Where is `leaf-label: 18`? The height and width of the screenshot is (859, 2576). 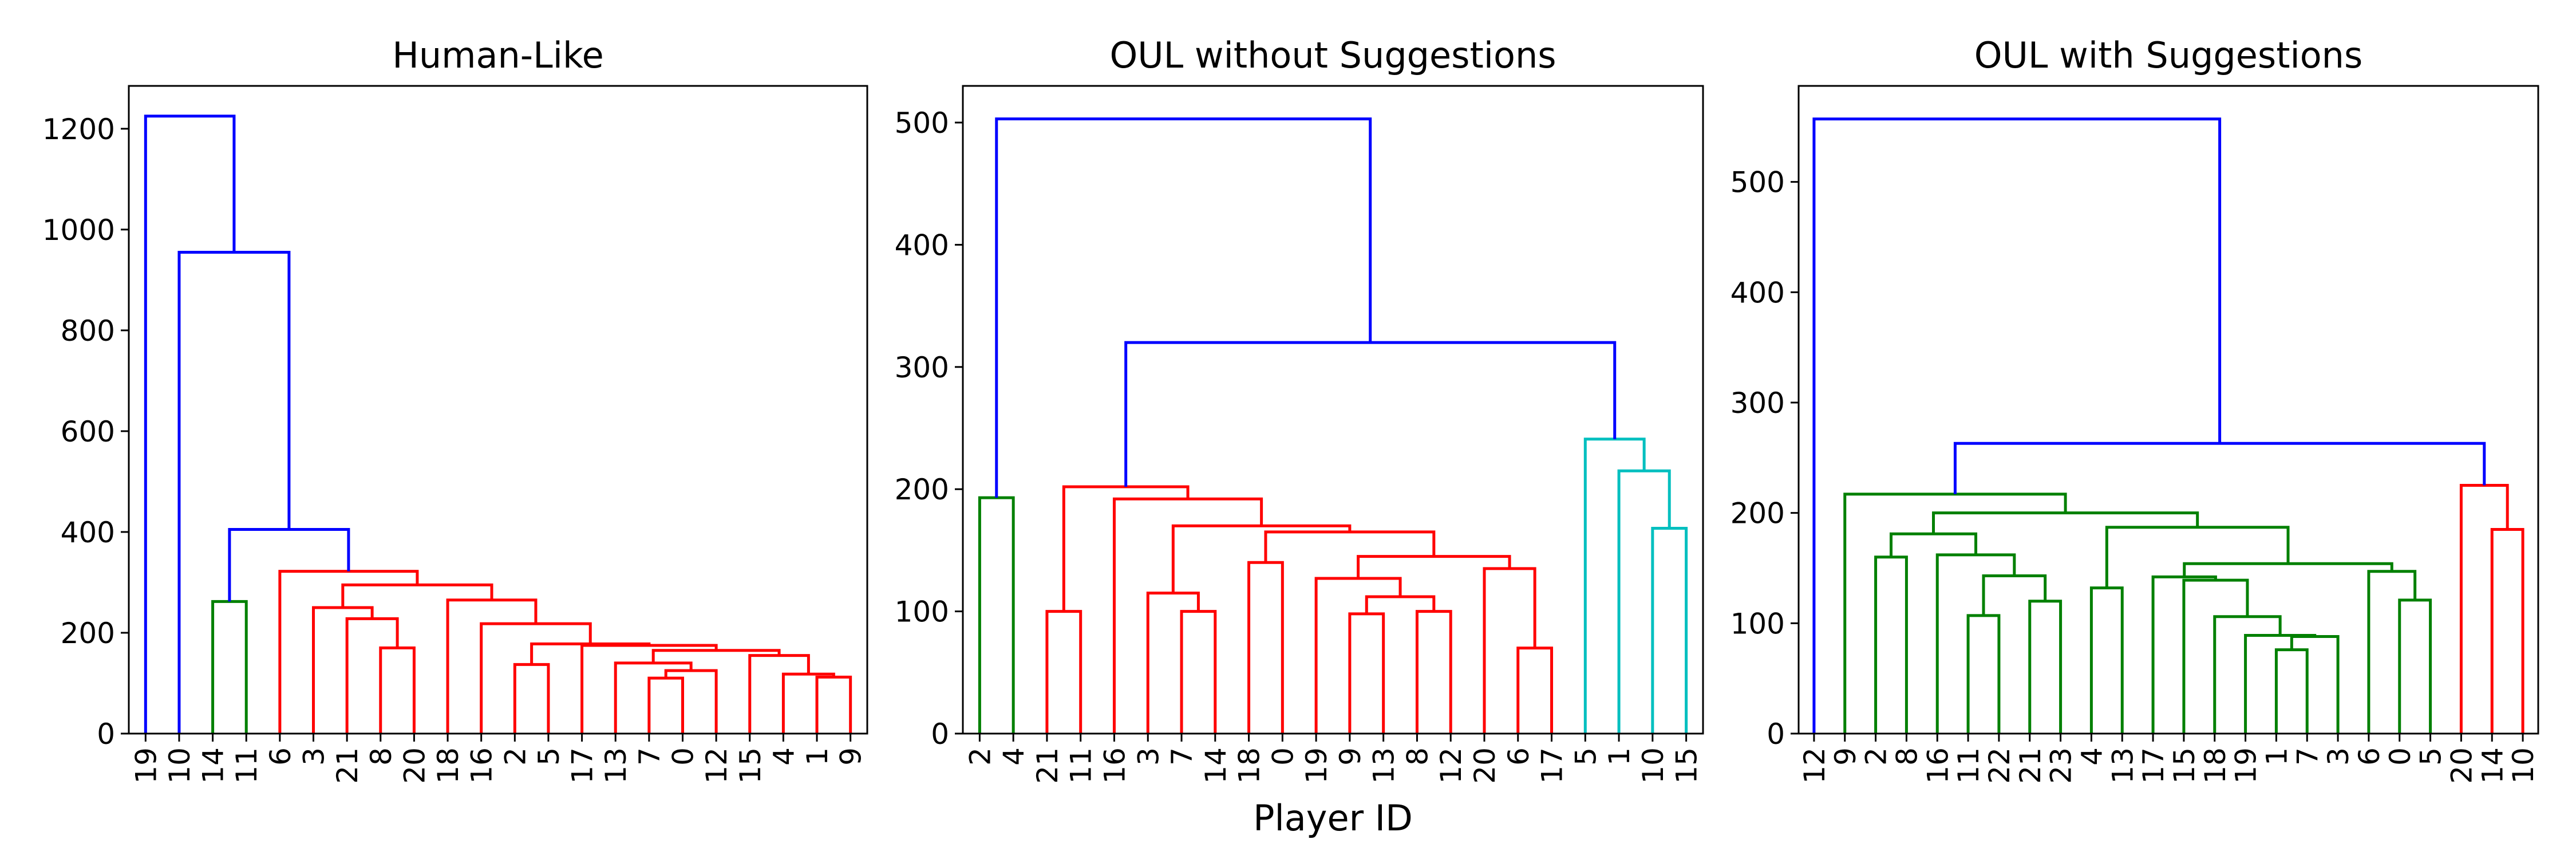 leaf-label: 18 is located at coordinates (2215, 765).